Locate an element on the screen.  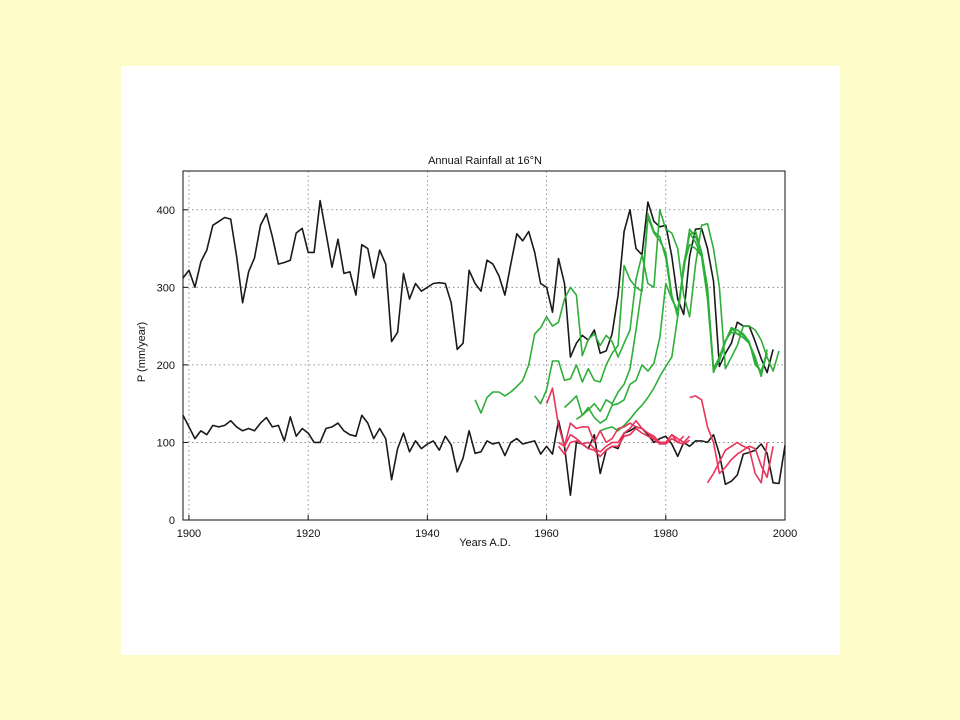
y-tick-label: 300 is located at coordinates (166, 288).